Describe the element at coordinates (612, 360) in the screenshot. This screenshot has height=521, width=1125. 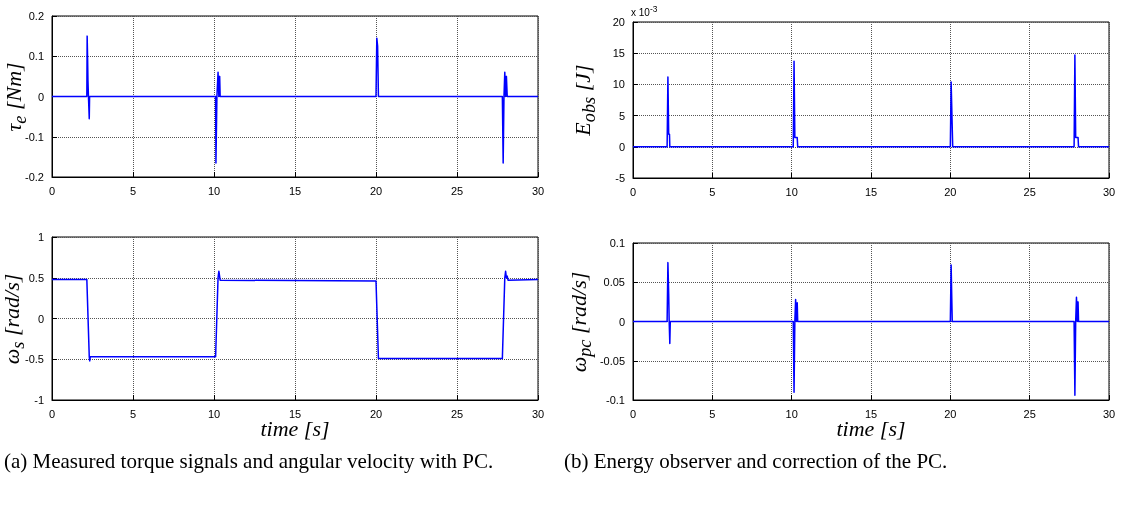
I see `y-tick-label: -0.05` at that location.